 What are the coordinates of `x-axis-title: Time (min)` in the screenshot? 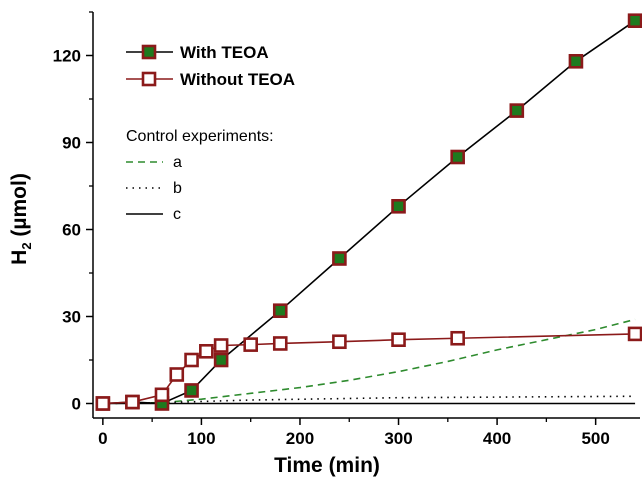 It's located at (327, 465).